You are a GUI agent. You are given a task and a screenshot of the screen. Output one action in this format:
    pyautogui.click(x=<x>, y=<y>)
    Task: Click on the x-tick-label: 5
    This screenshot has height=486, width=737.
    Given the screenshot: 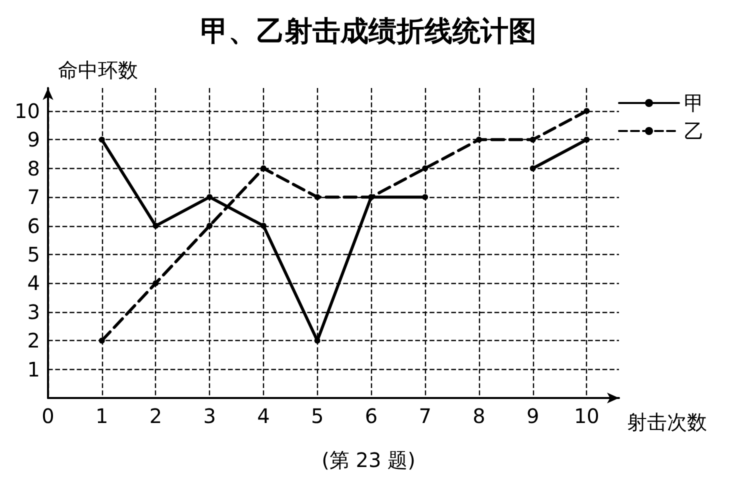 What is the action you would take?
    pyautogui.click(x=317, y=416)
    